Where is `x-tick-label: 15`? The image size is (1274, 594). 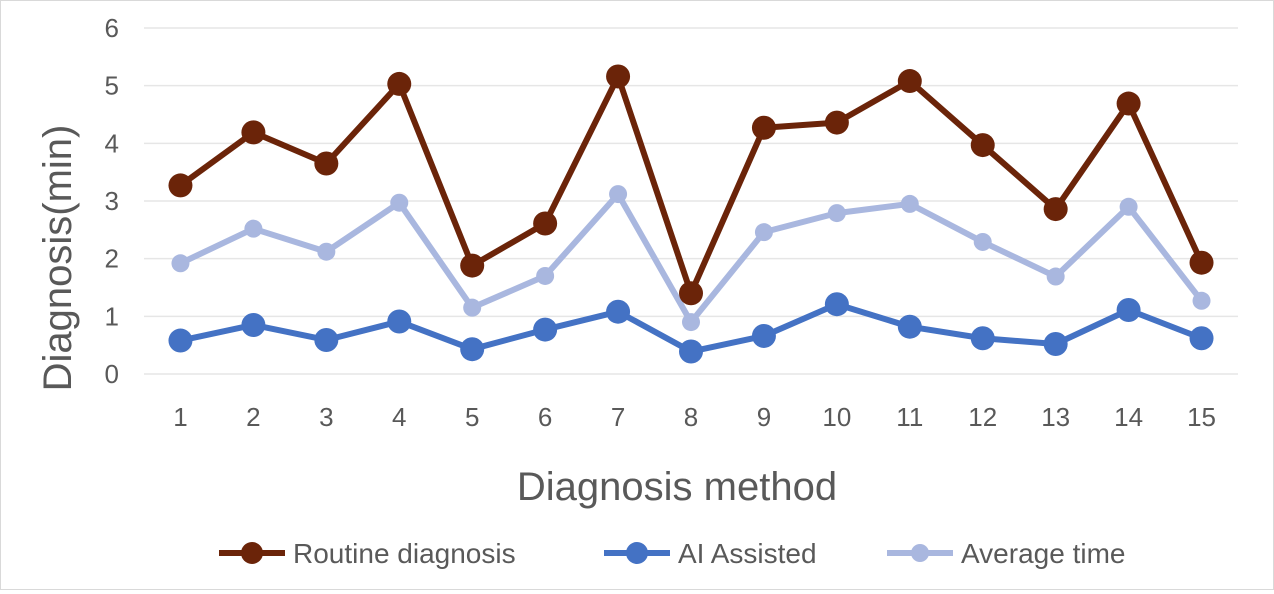 x-tick-label: 15 is located at coordinates (1201, 417).